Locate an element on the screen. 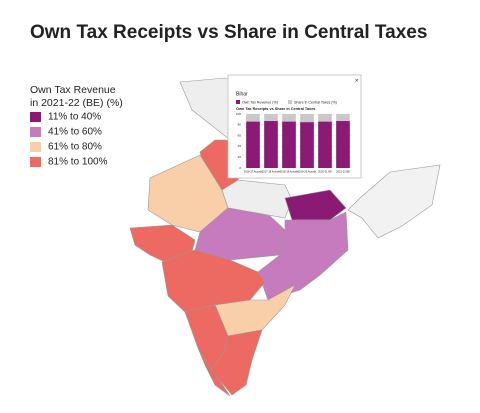 The image size is (480, 413). y-tick-label: 40 is located at coordinates (240, 146).